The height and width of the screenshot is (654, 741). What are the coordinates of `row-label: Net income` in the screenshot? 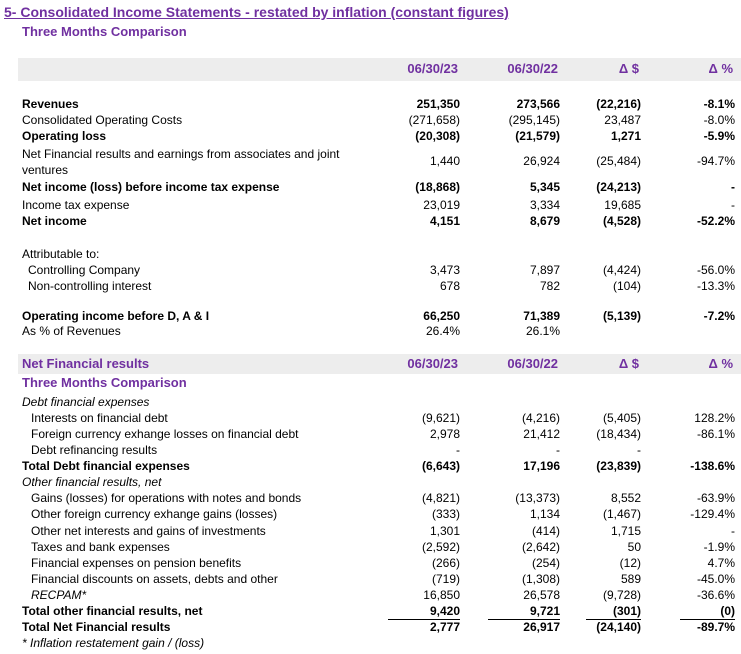 It's located at (54, 221).